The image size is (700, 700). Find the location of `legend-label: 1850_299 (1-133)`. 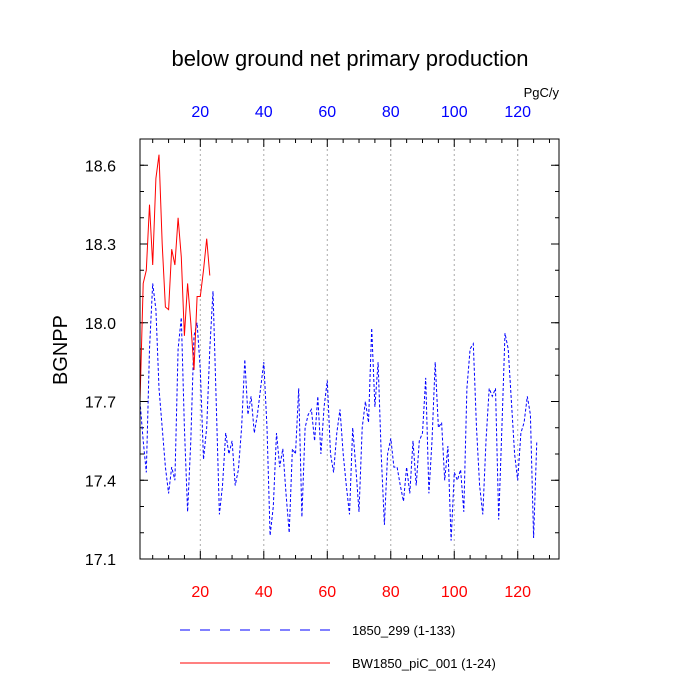

legend-label: 1850_299 (1-133) is located at coordinates (403, 630).